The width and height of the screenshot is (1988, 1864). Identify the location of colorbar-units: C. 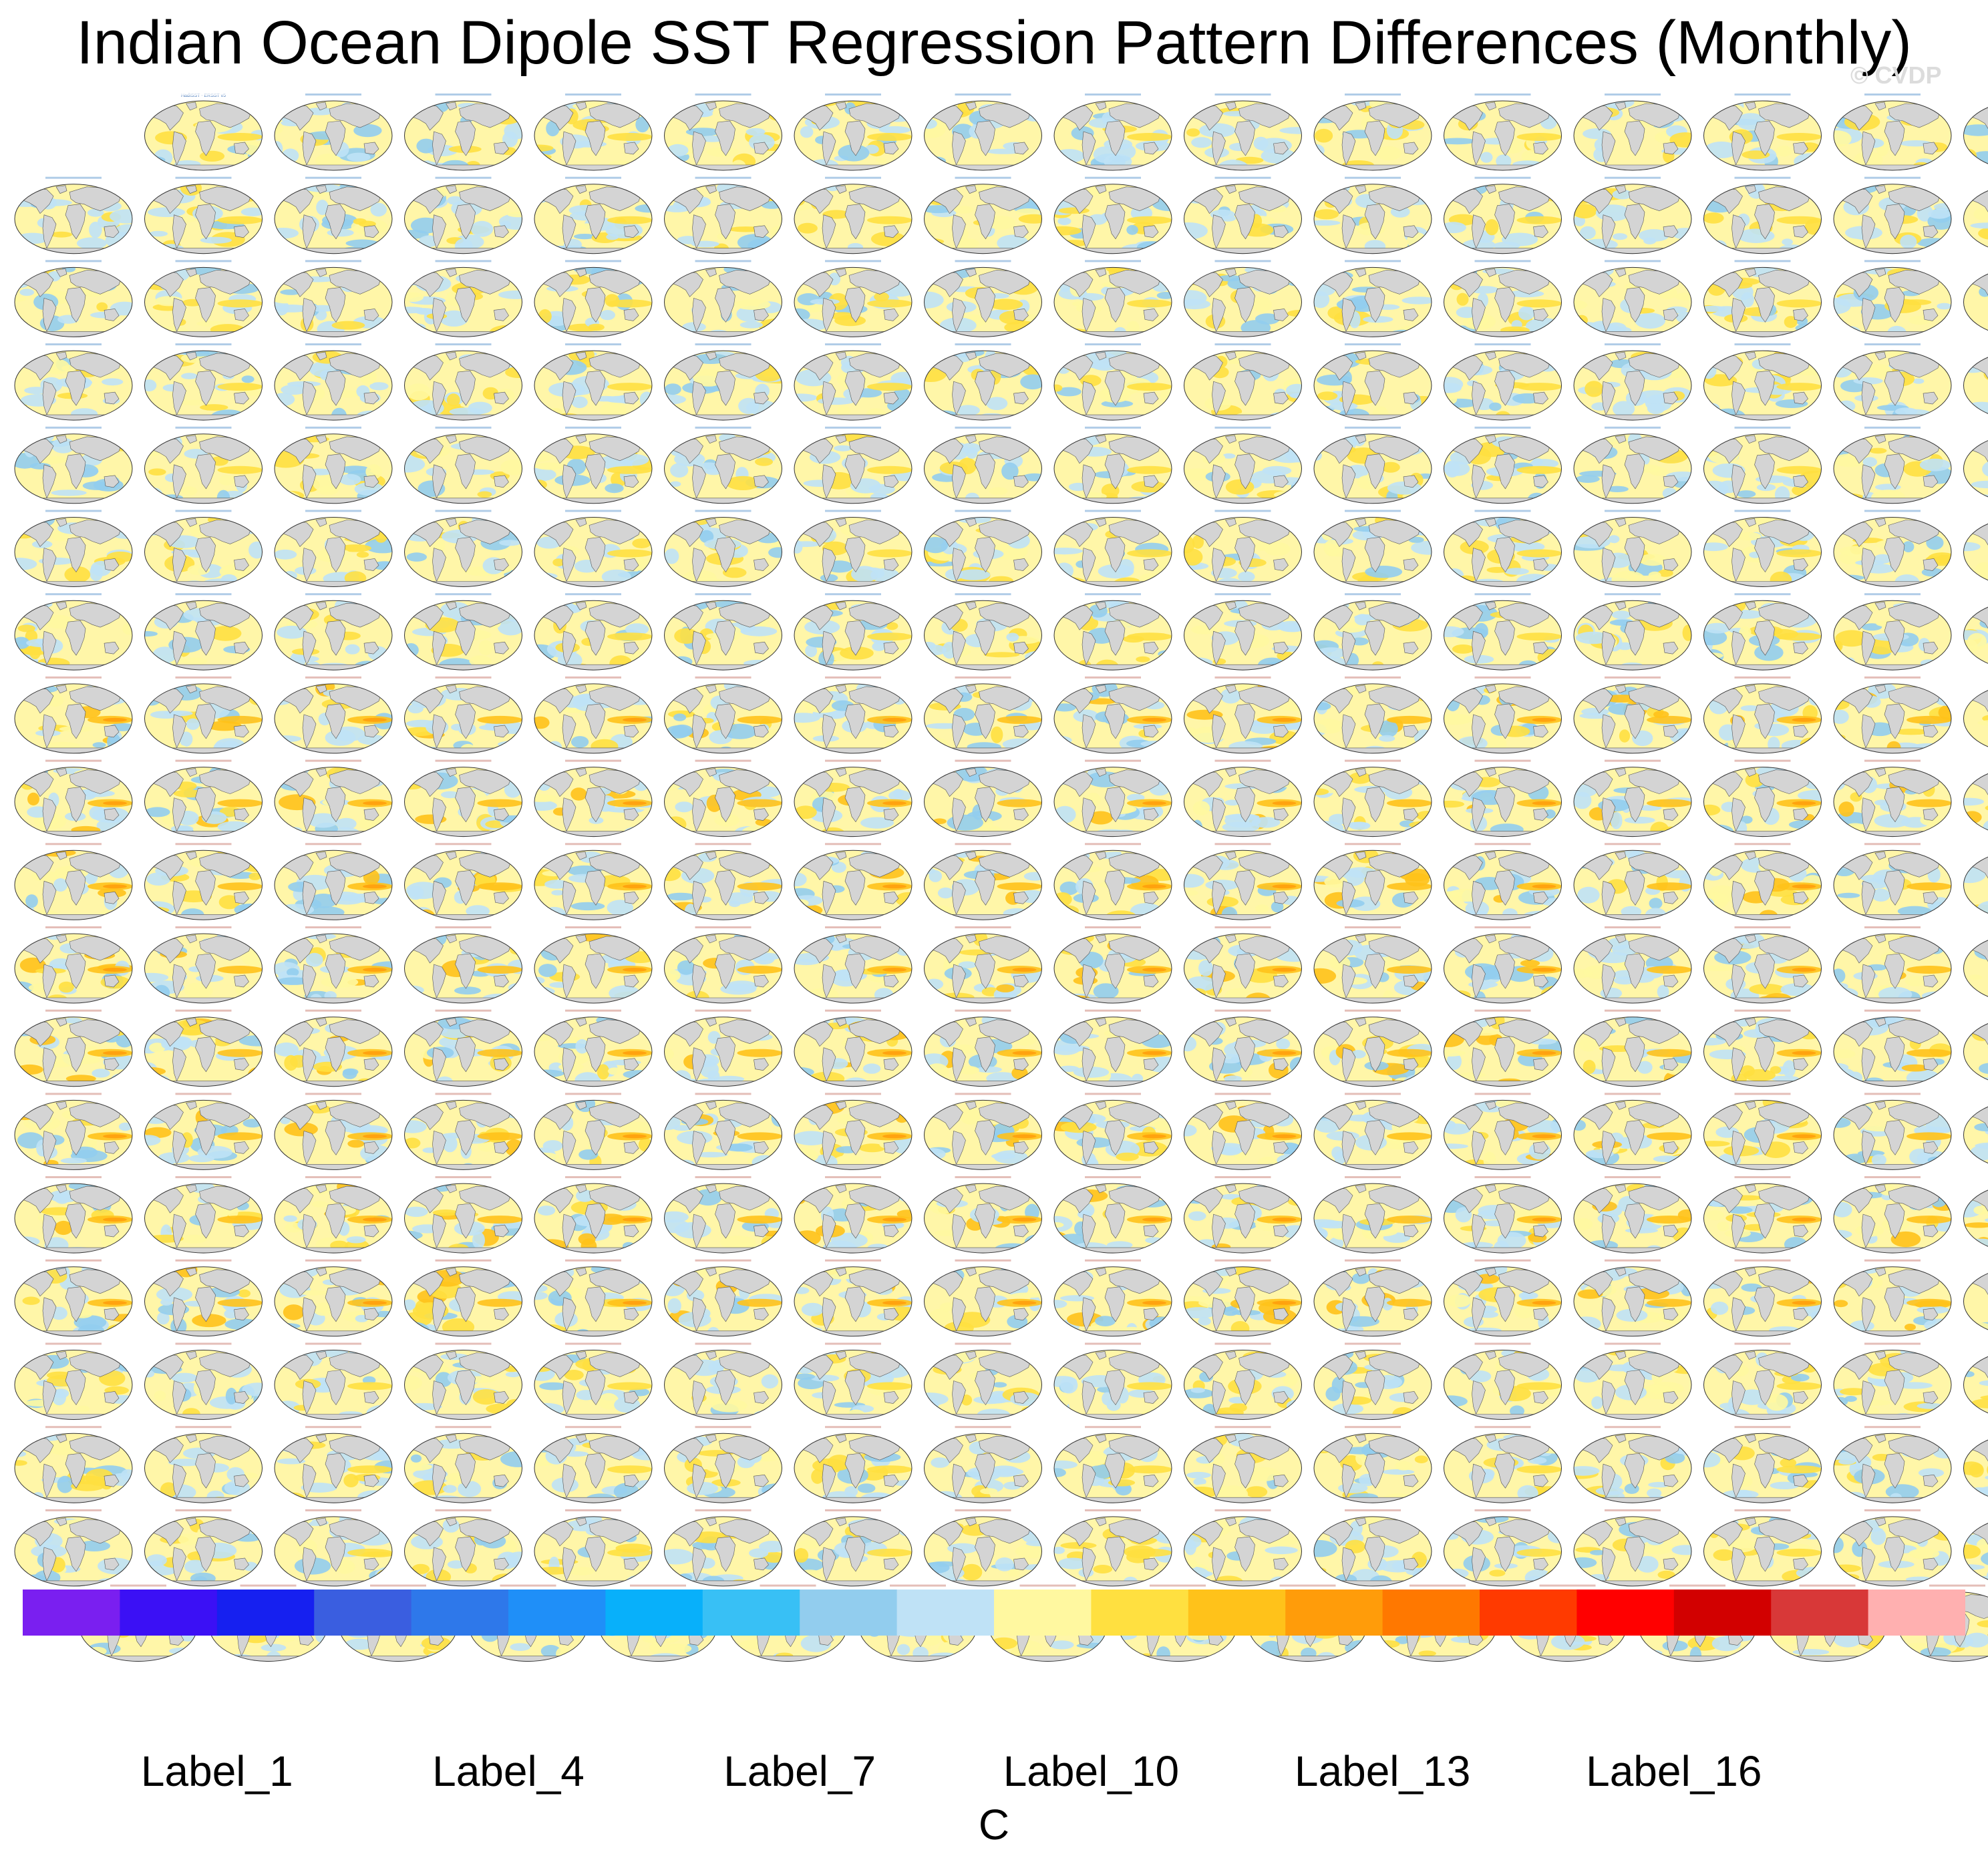
(994, 1825).